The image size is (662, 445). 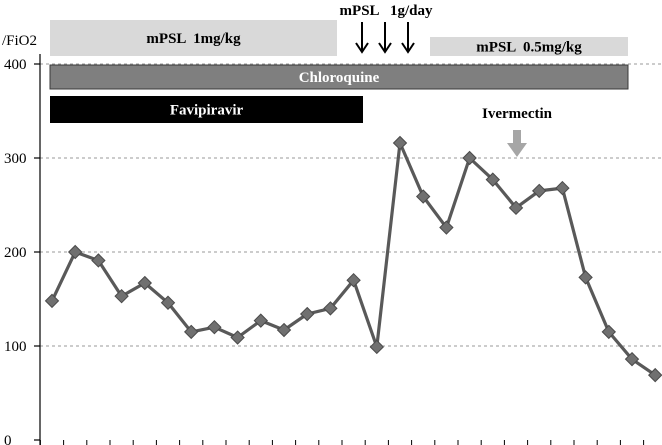 I want to click on y-tick-label: 100, so click(x=15, y=347).